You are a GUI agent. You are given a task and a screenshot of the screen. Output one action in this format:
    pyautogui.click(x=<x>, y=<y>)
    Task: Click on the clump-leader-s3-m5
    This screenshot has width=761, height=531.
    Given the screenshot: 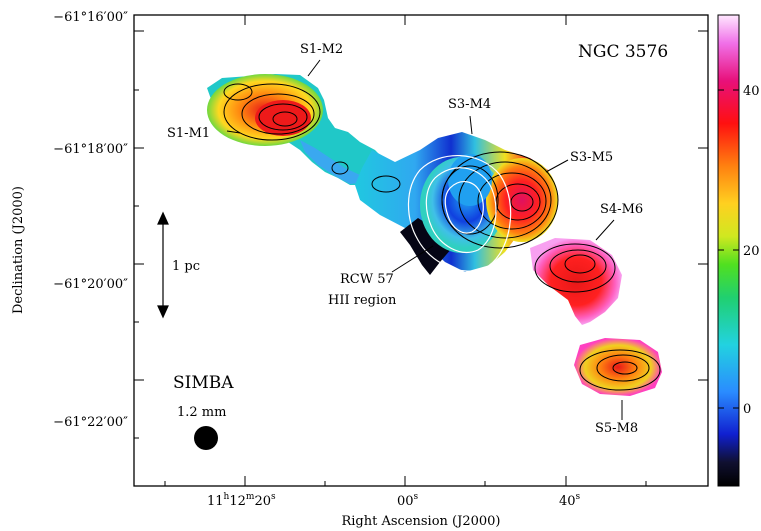 What is the action you would take?
    pyautogui.click(x=557, y=166)
    